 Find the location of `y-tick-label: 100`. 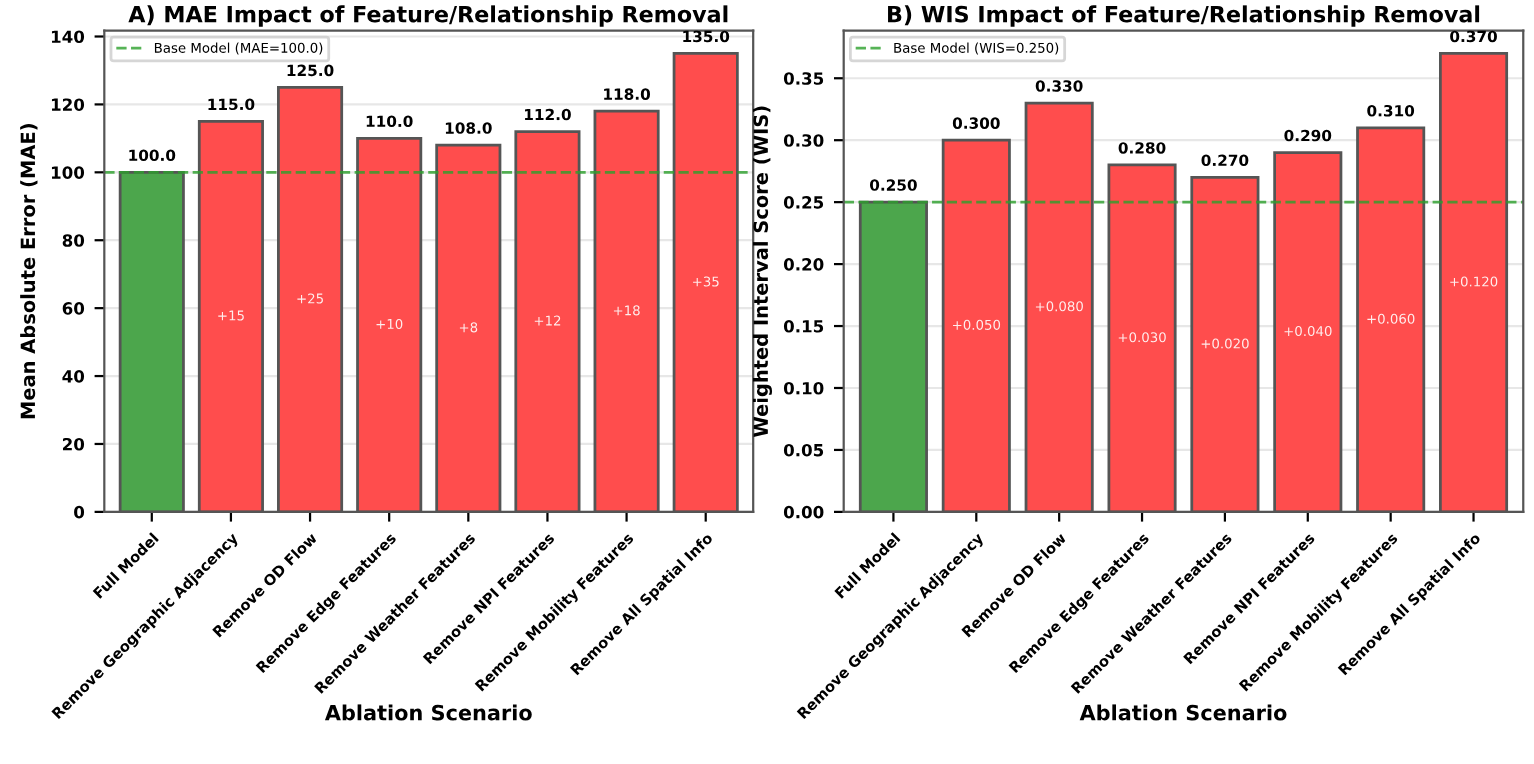

y-tick-label: 100 is located at coordinates (68, 172).